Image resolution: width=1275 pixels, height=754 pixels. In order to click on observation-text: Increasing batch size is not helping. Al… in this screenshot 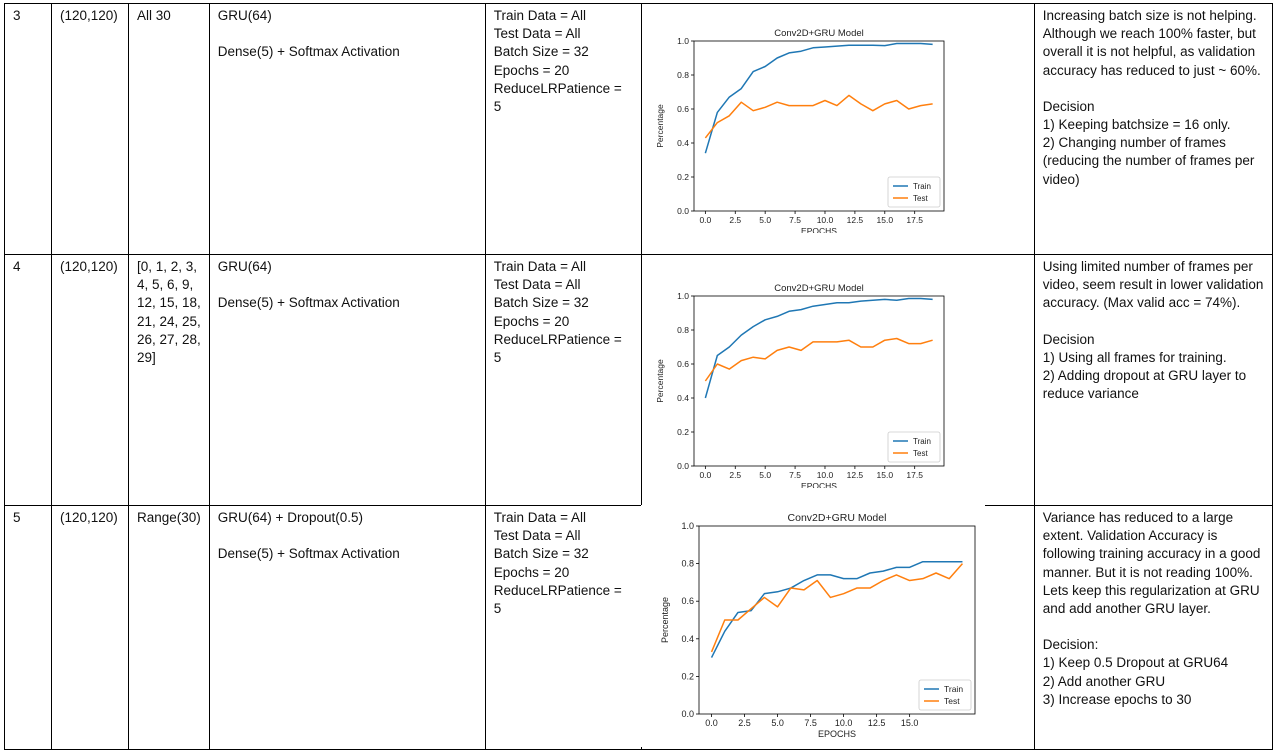, I will do `click(1151, 43)`.